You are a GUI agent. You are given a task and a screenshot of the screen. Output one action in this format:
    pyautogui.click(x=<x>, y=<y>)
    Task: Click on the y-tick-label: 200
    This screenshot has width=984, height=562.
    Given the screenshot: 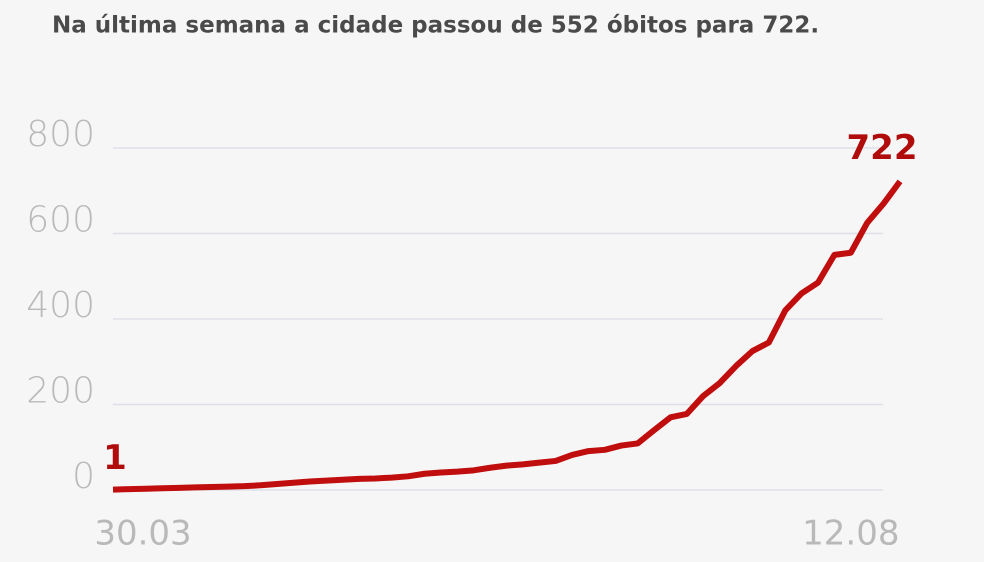 What is the action you would take?
    pyautogui.click(x=60, y=391)
    